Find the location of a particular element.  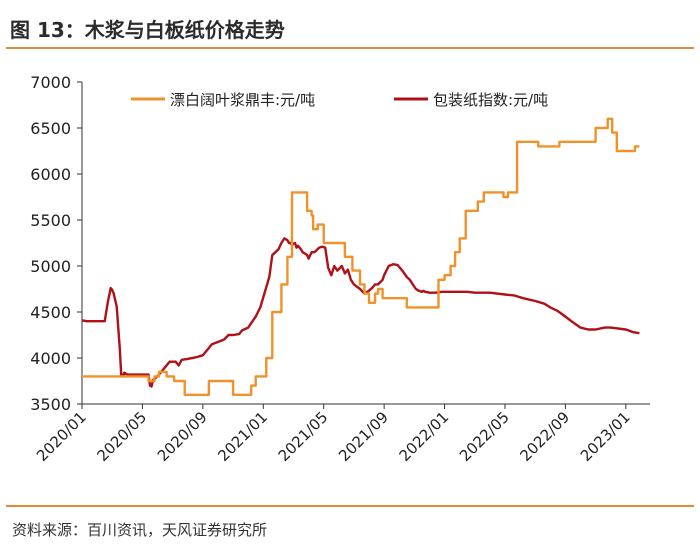

x-tick-label: 2021/05 is located at coordinates (303, 436).